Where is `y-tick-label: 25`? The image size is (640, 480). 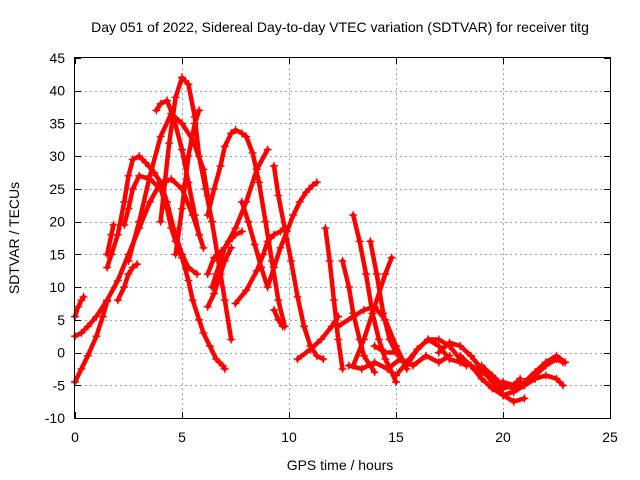
y-tick-label: 25 is located at coordinates (57, 189).